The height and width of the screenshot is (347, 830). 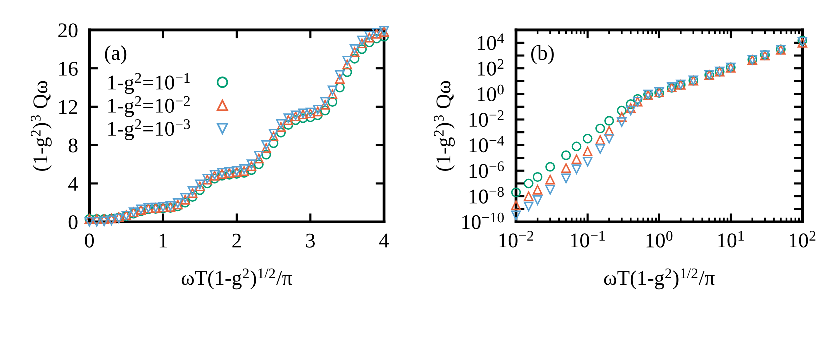 I want to click on x-tick-label: 10$^{−1}$, so click(x=588, y=239).